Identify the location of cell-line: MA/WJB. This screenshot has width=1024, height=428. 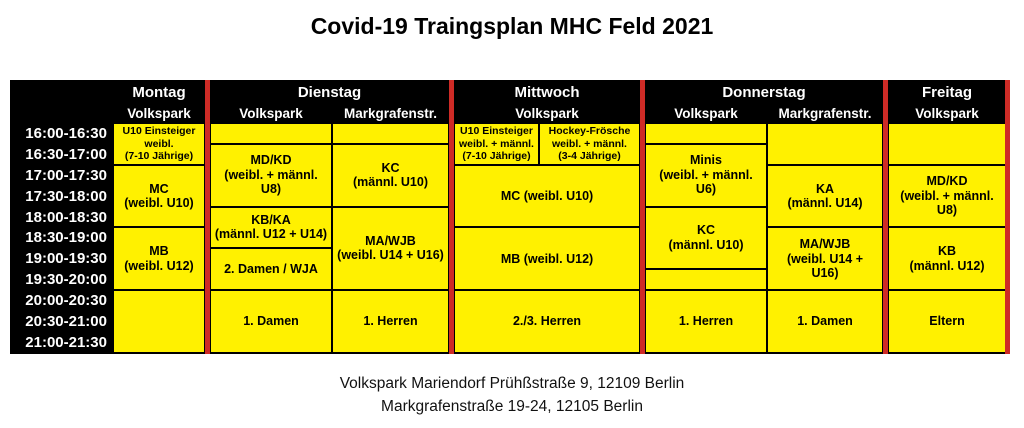
(825, 244).